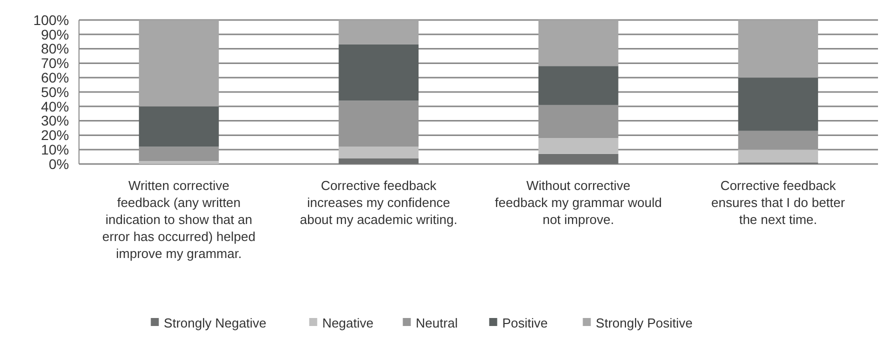 This screenshot has height=343, width=892. Describe the element at coordinates (644, 323) in the screenshot. I see `legend-label: Strongly Positive` at that location.